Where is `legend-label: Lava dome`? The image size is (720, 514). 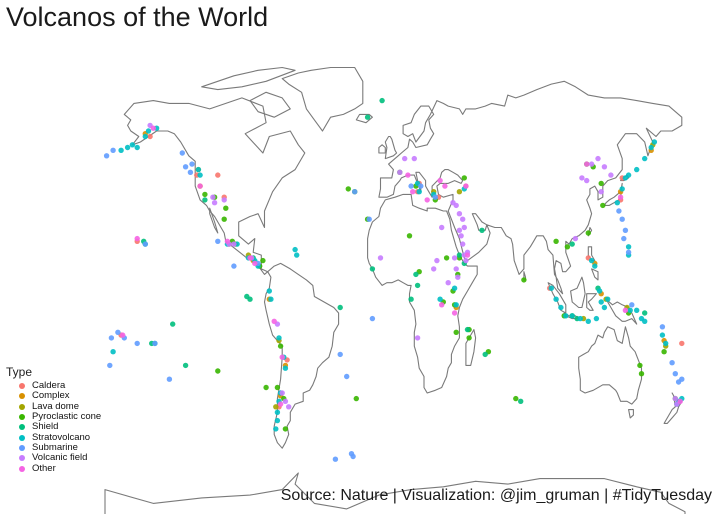 legend-label: Lava dome is located at coordinates (56, 406).